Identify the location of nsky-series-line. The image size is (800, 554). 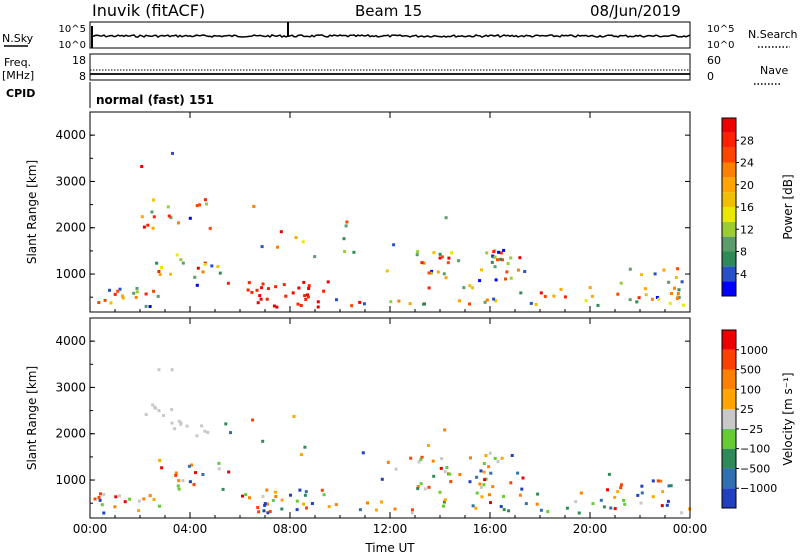
(391, 36).